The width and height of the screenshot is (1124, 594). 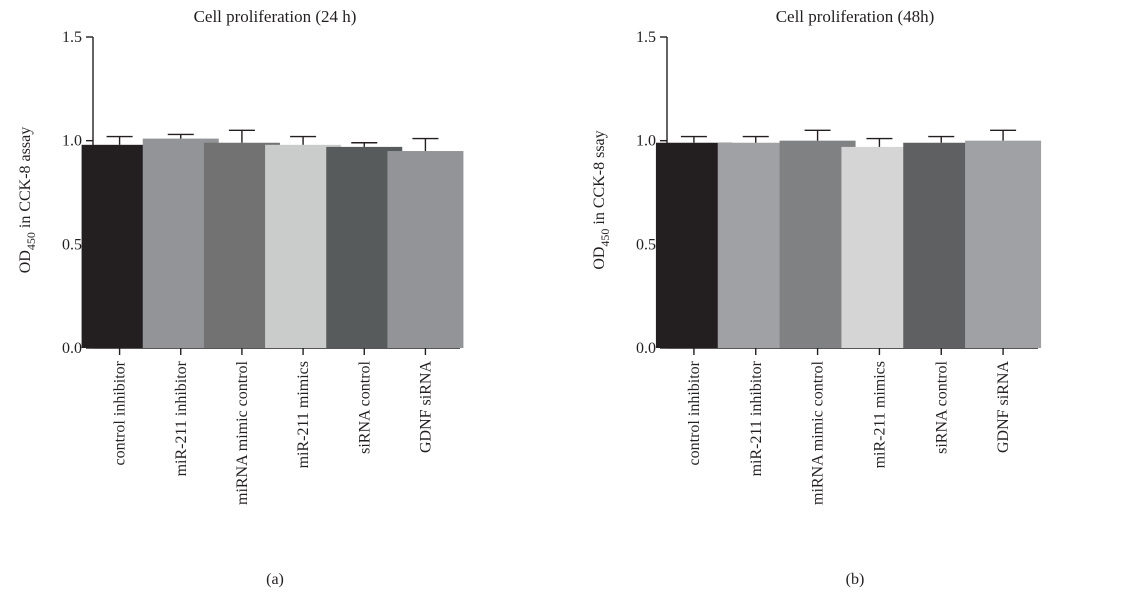 What do you see at coordinates (275, 16) in the screenshot?
I see `chart-title: Cell proliferation (24 h)` at bounding box center [275, 16].